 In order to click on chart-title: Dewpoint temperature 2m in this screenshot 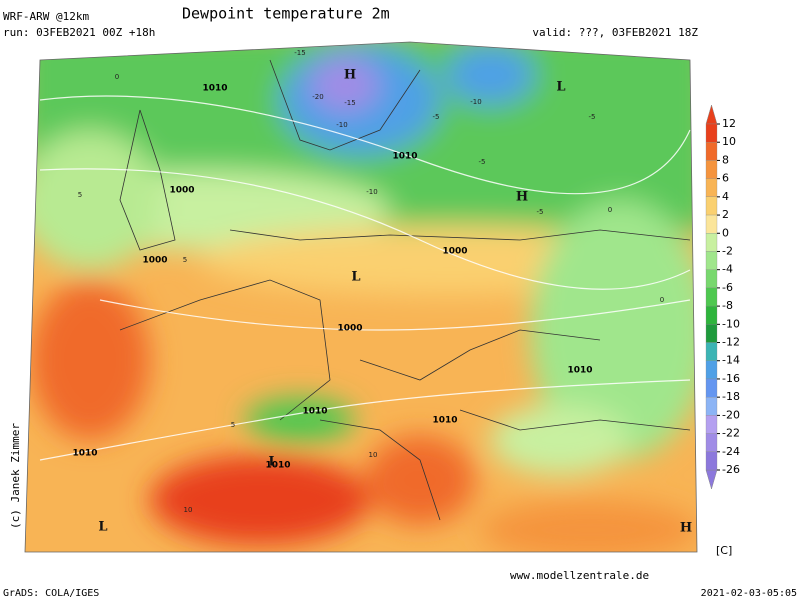, I will do `click(286, 14)`.